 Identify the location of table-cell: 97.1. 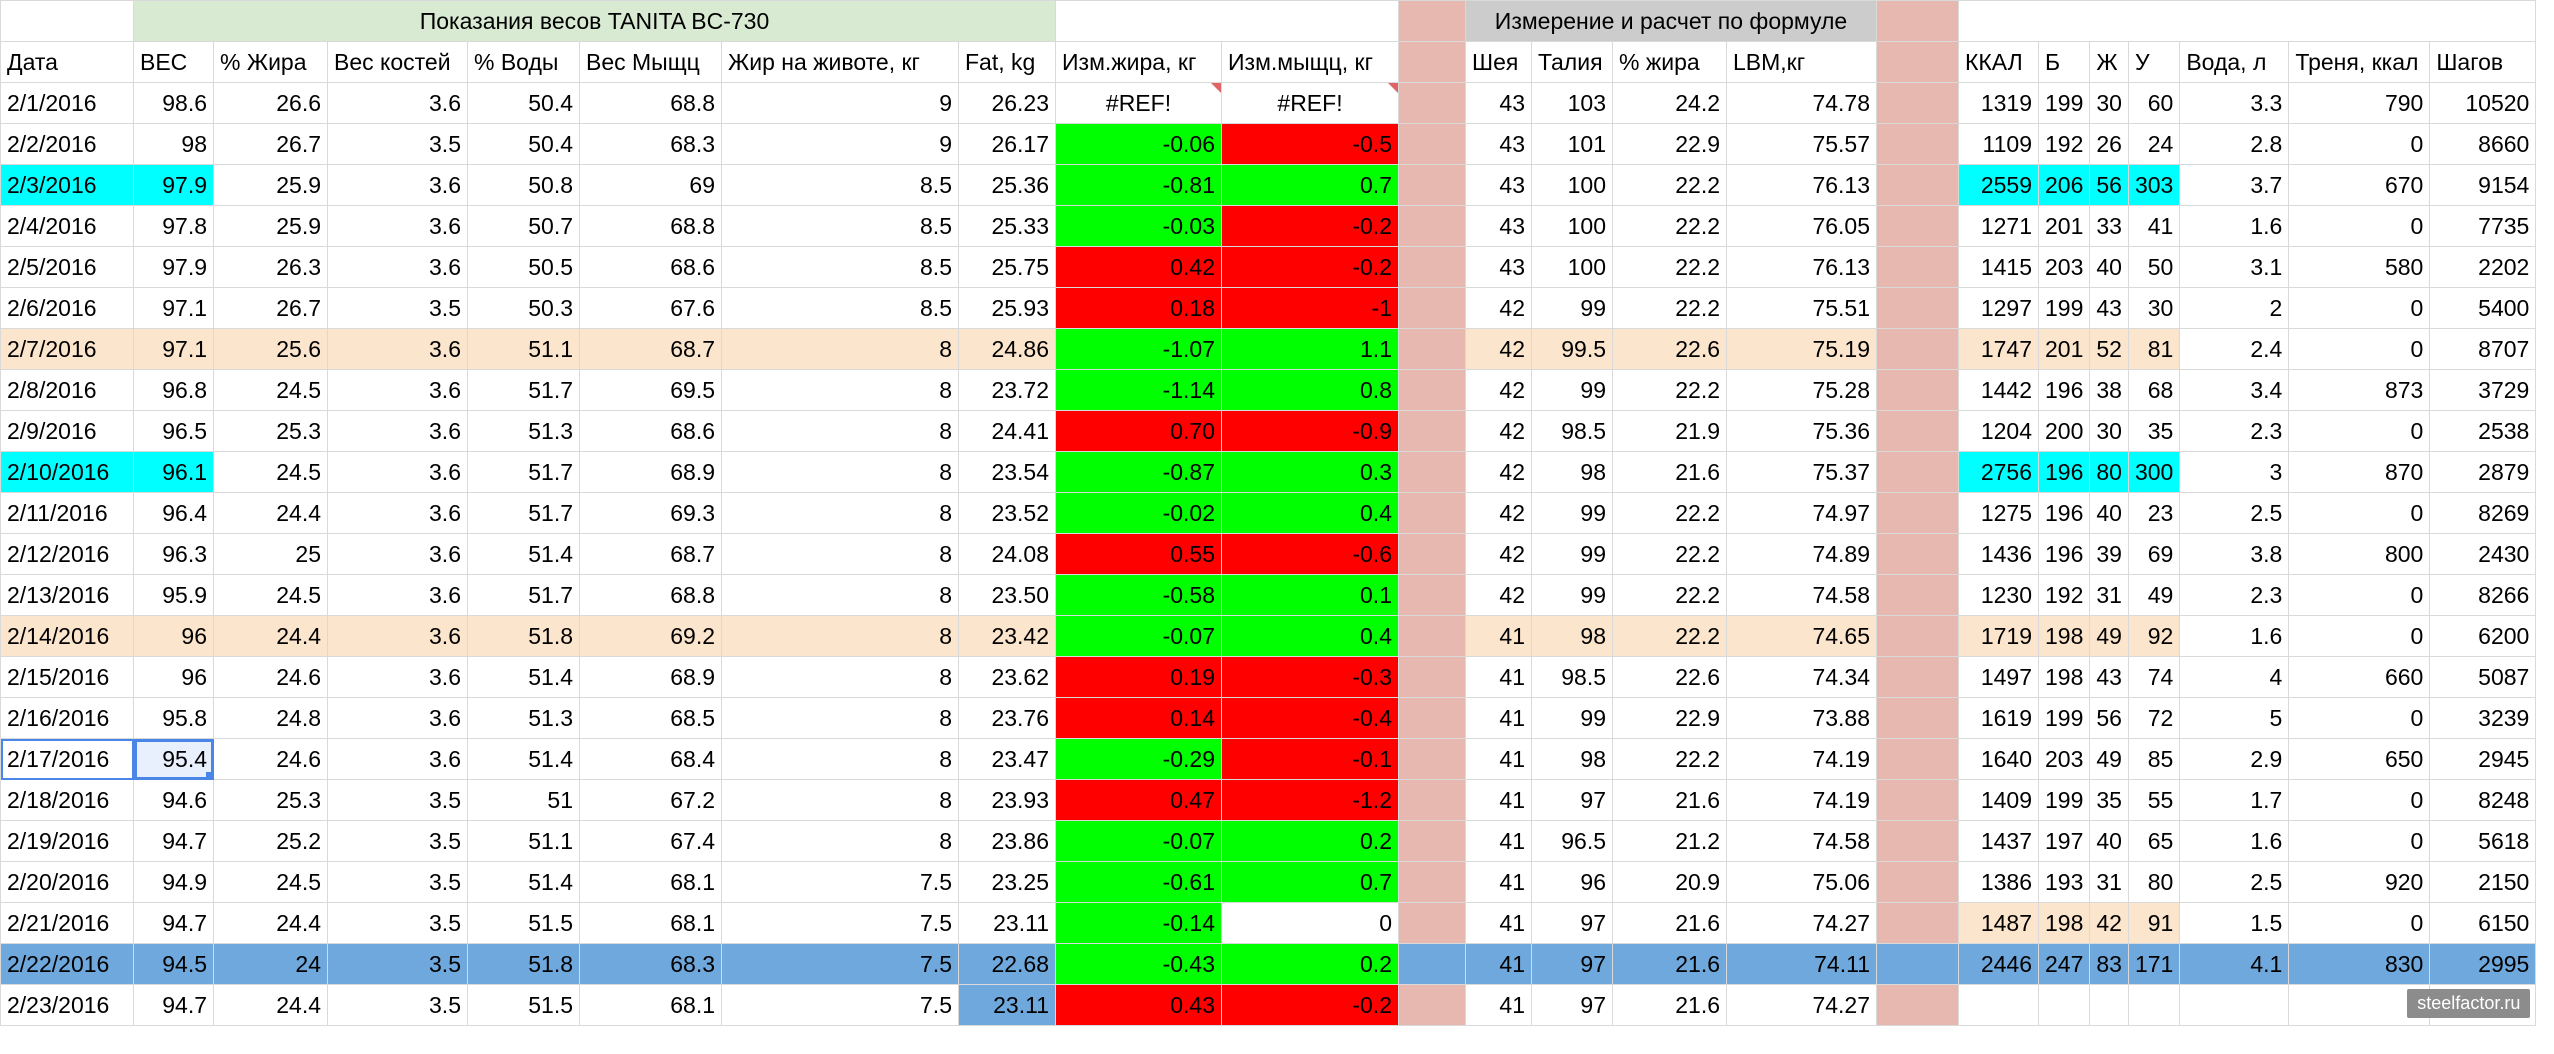
(173, 349).